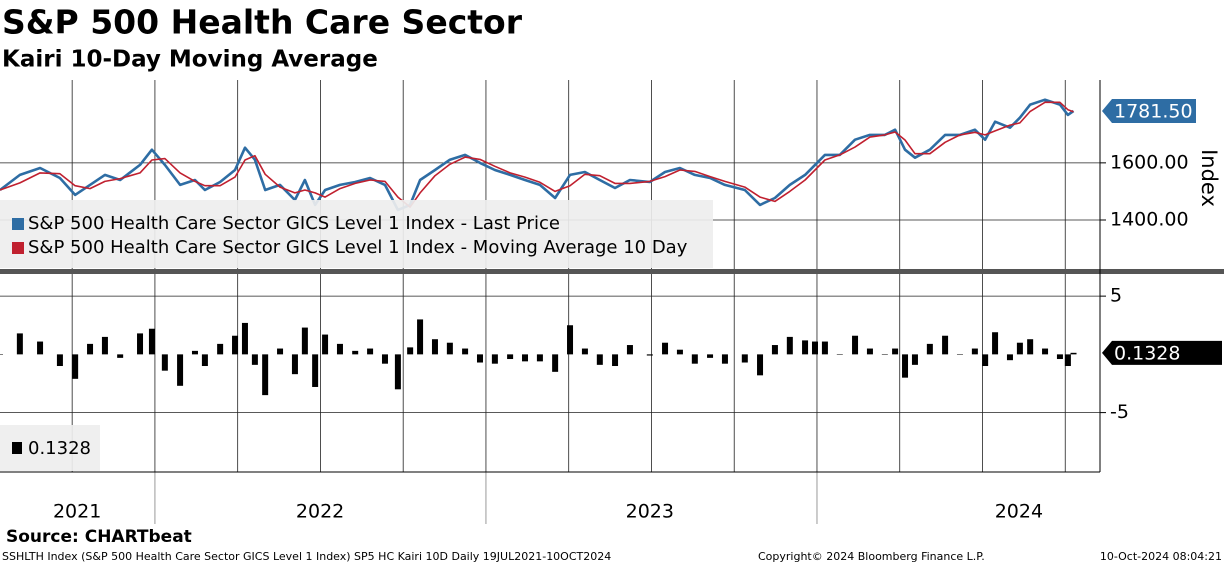 The image size is (1224, 566). I want to click on x-tick-label: 2021, so click(77, 512).